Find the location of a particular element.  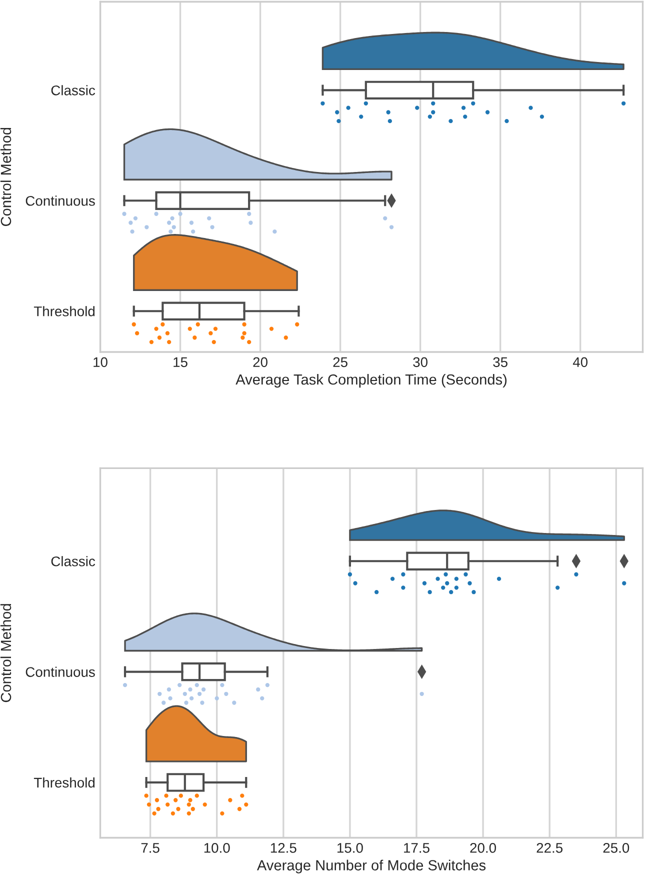

x-tick-label: 22.5 is located at coordinates (549, 847).